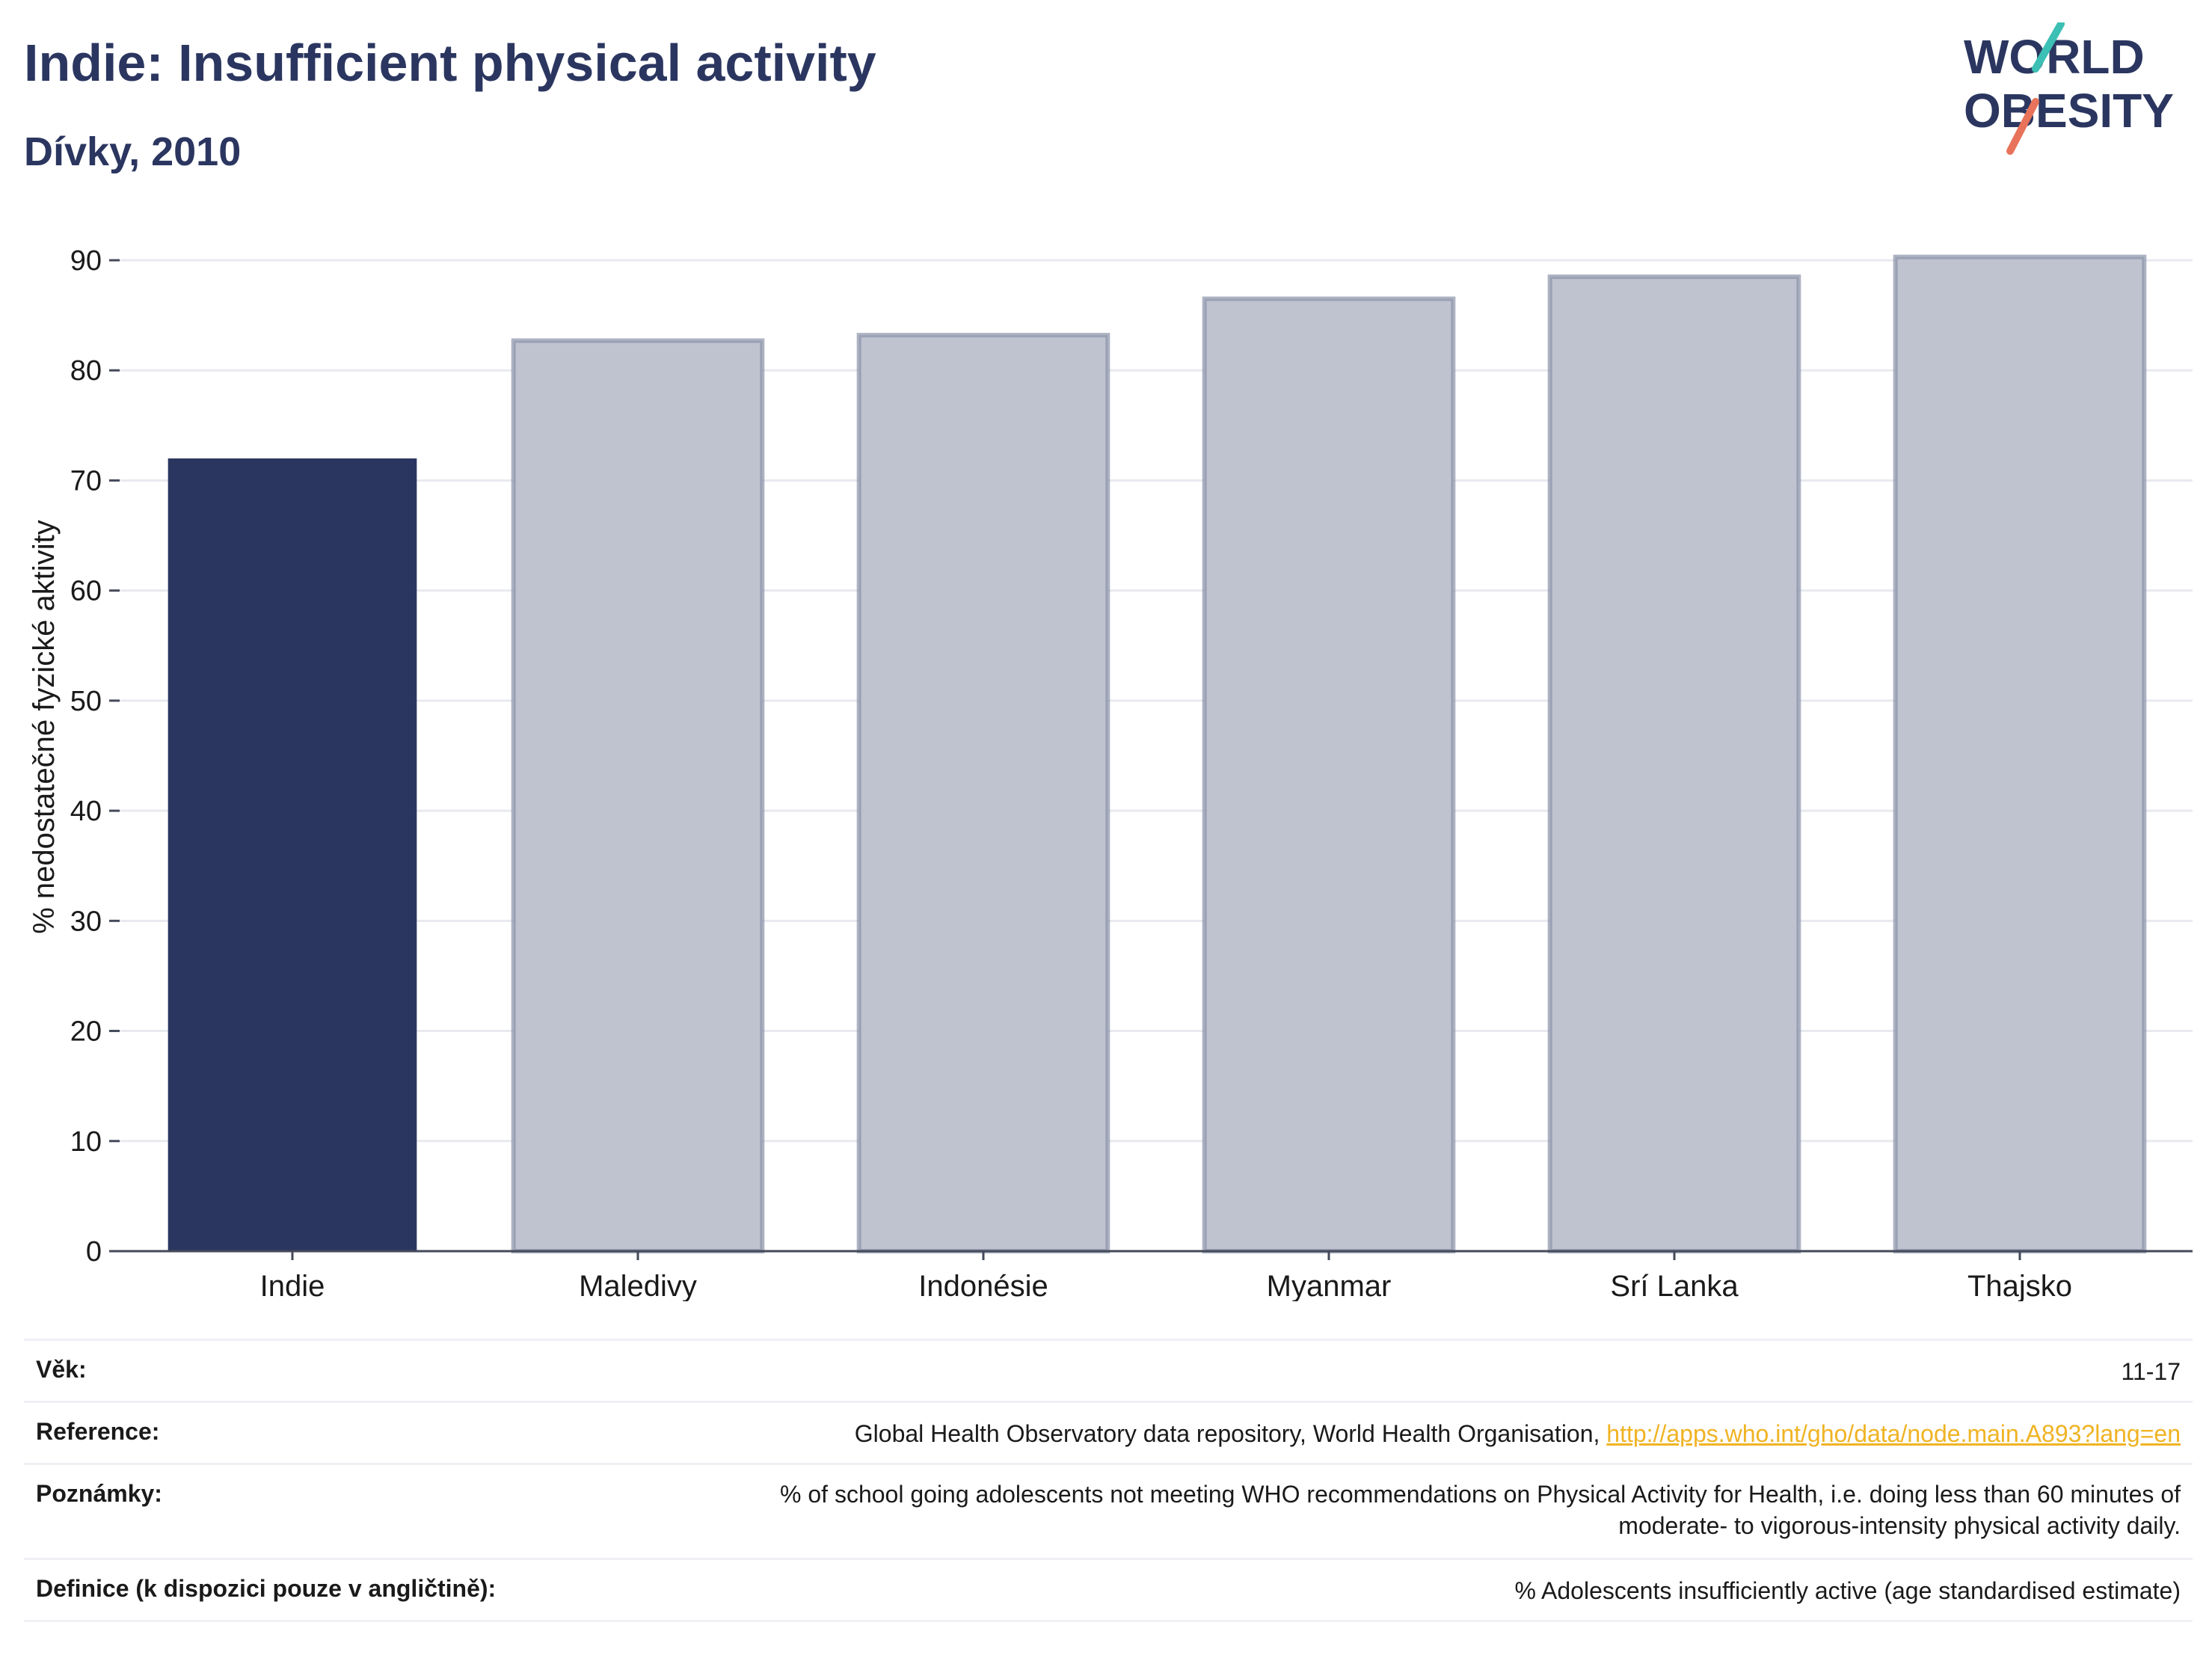  Describe the element at coordinates (2069, 111) in the screenshot. I see `logo-text-line2: OBESITY` at that location.